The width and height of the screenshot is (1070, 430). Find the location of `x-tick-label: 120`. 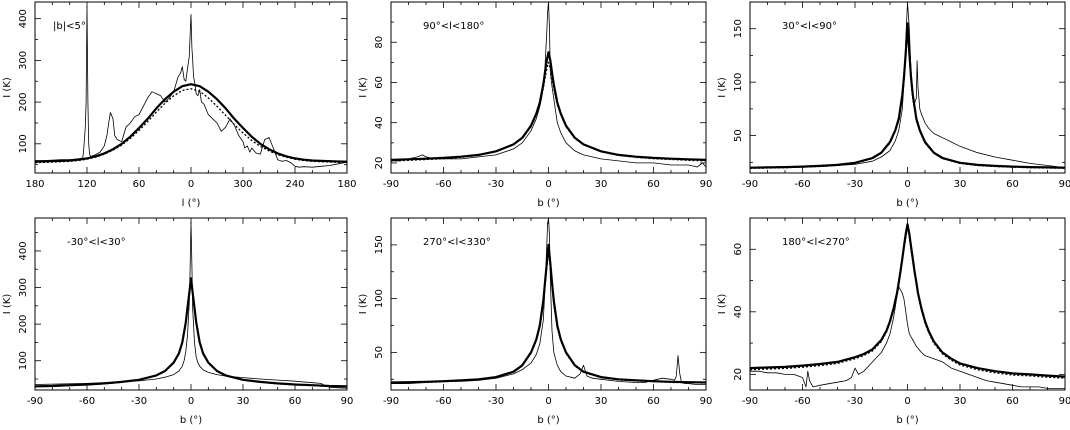

x-tick-label: 120 is located at coordinates (86, 184).